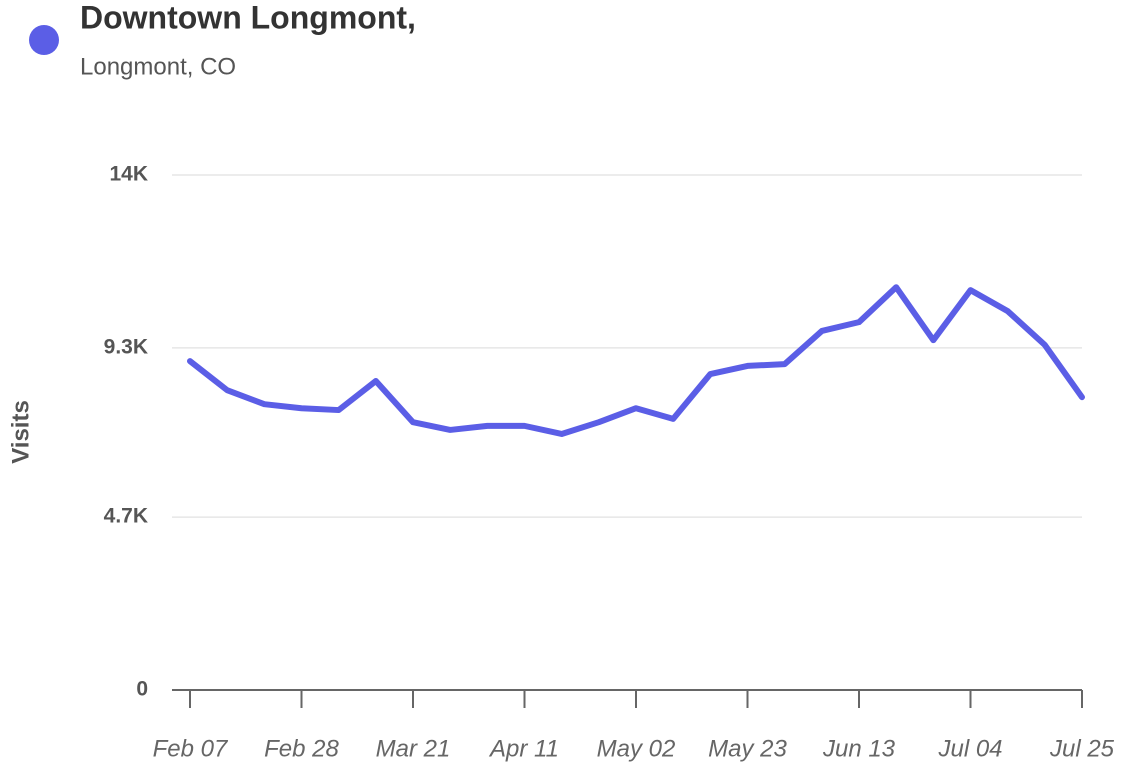 This screenshot has height=770, width=1128. I want to click on x-tick-label: Feb 07, so click(191, 748).